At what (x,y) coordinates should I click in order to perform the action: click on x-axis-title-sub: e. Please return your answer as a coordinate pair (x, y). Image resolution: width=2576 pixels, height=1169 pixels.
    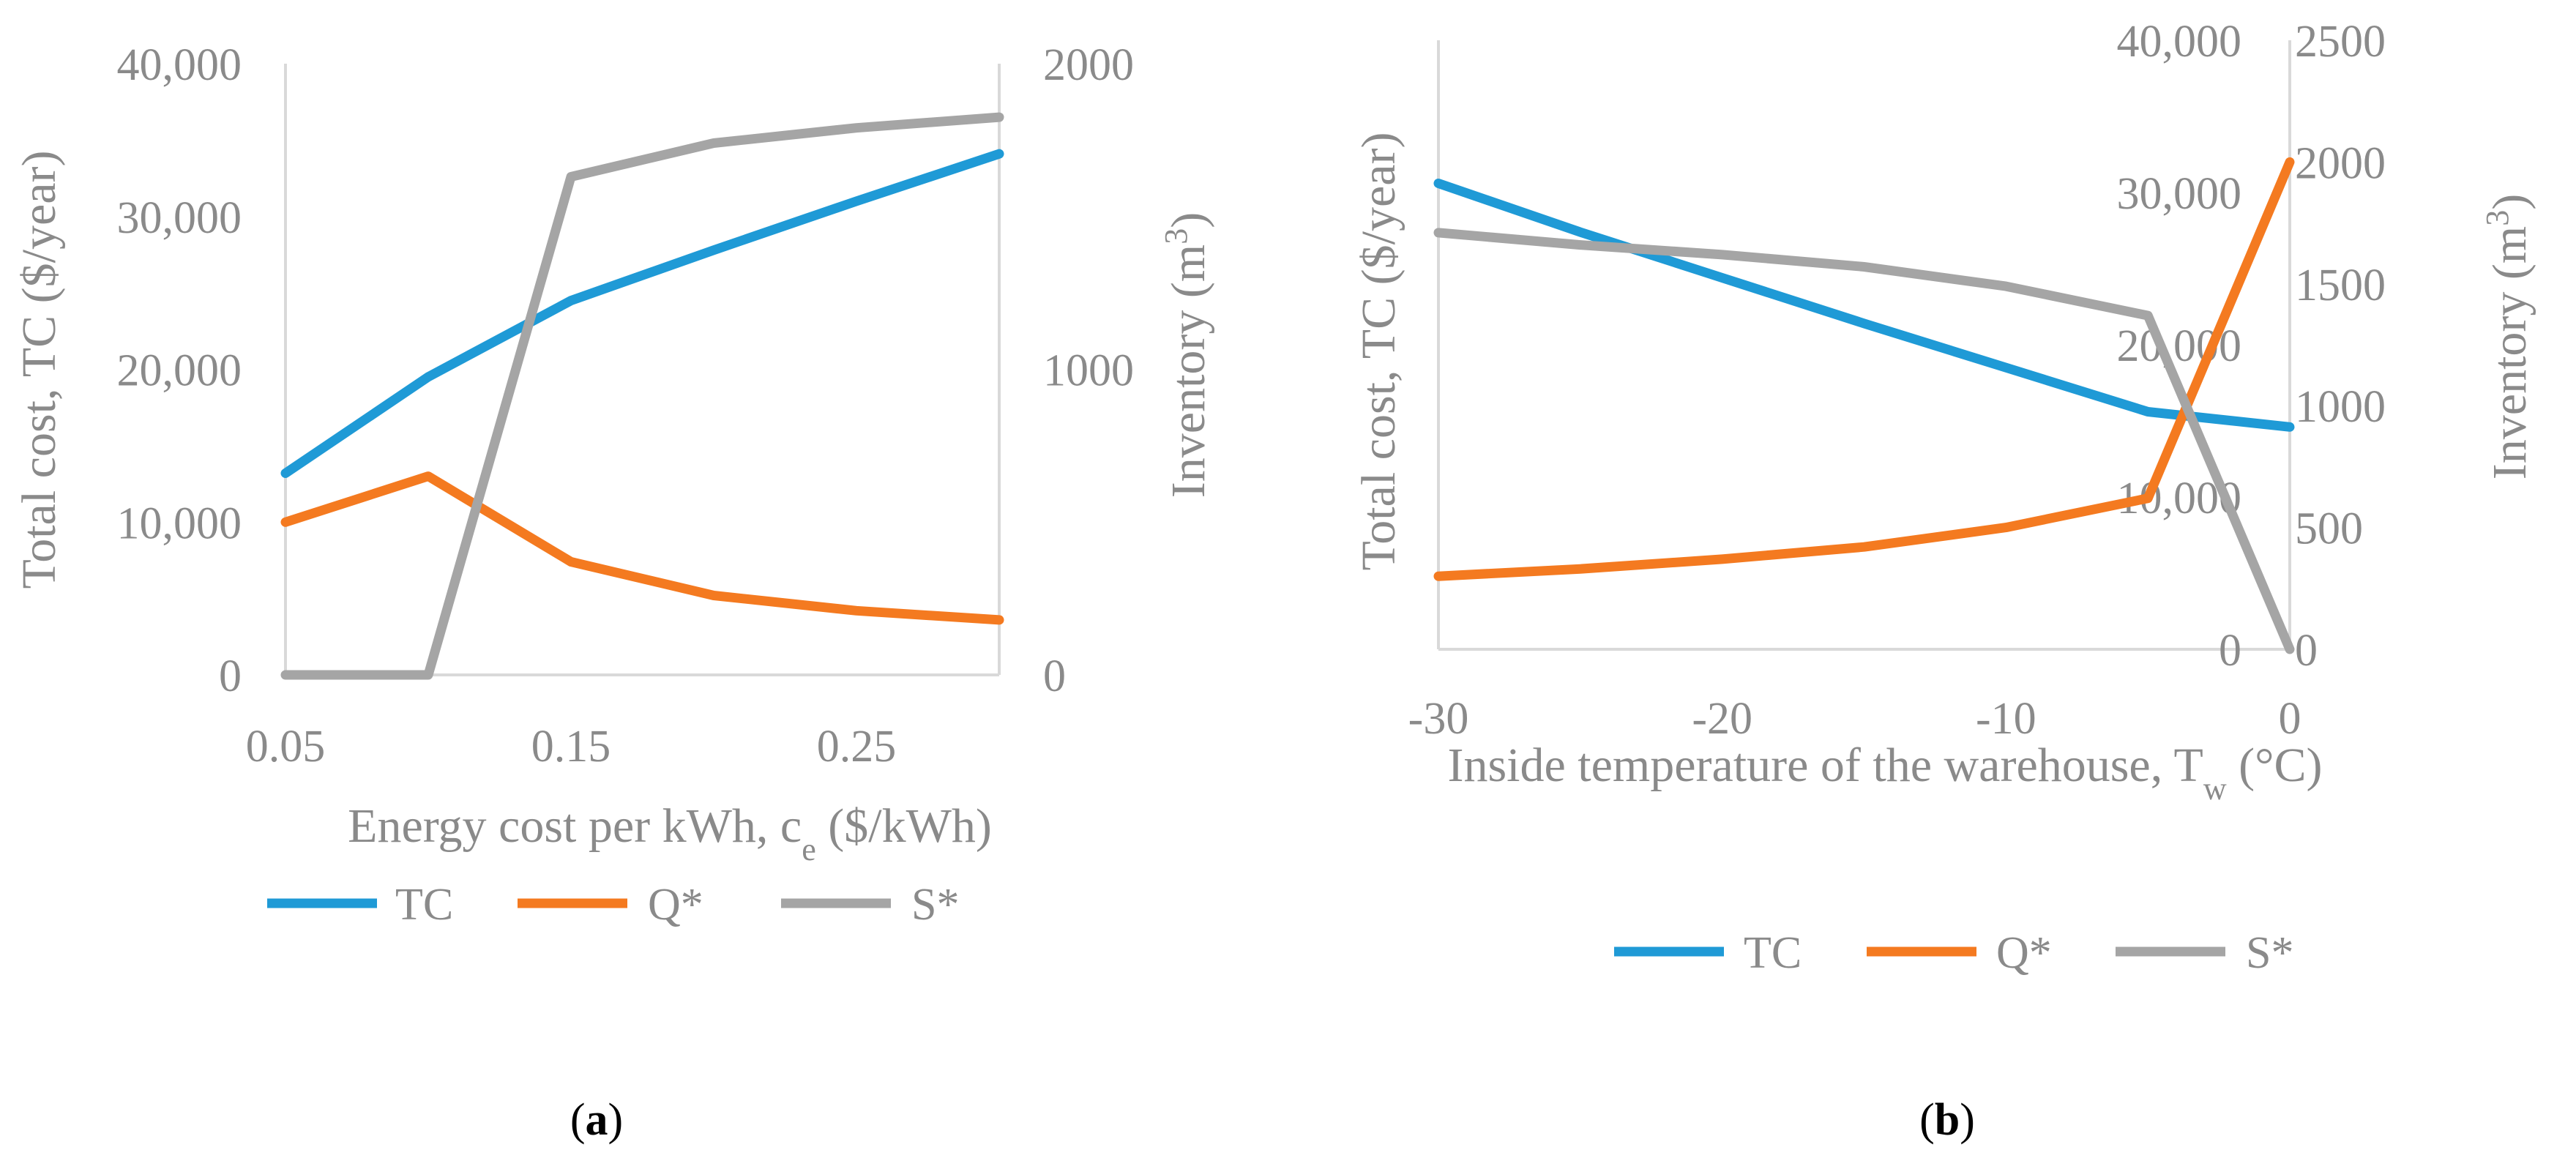
    Looking at the image, I should click on (809, 849).